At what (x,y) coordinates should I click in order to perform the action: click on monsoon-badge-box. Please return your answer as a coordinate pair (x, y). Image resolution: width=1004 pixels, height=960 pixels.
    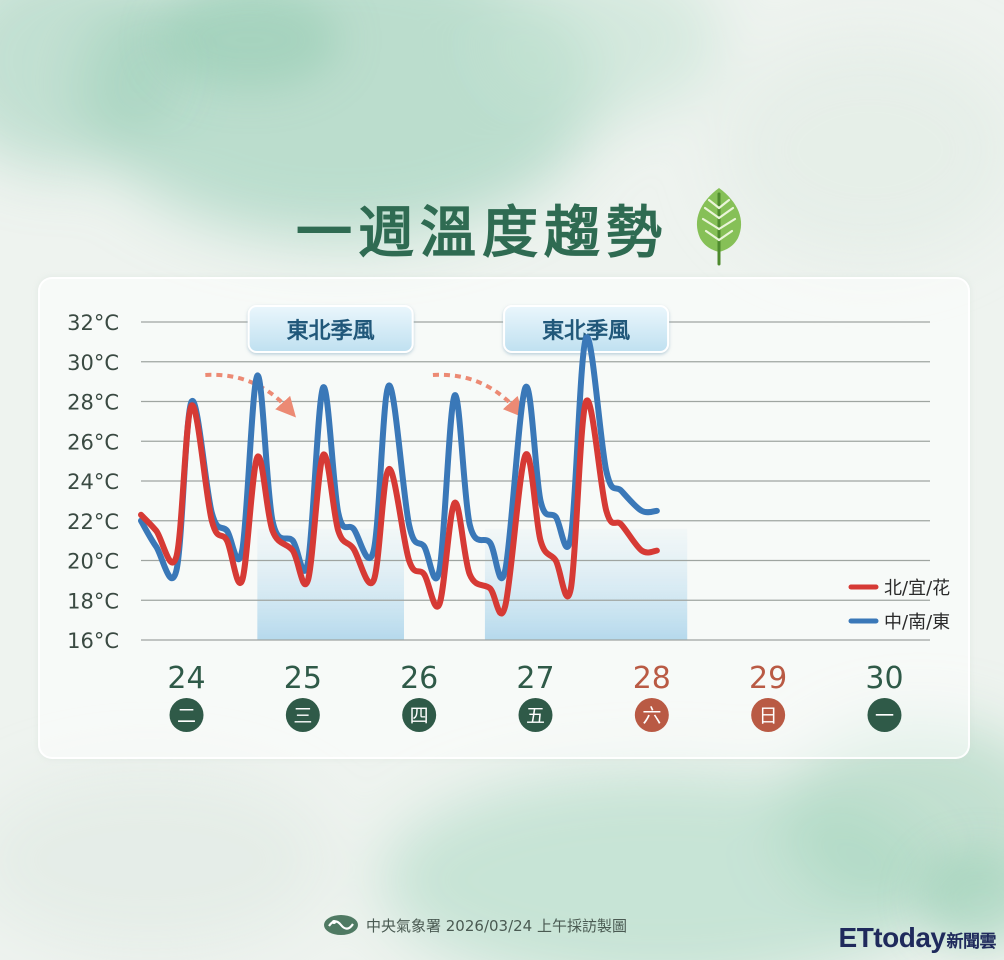
    Looking at the image, I should click on (330, 329).